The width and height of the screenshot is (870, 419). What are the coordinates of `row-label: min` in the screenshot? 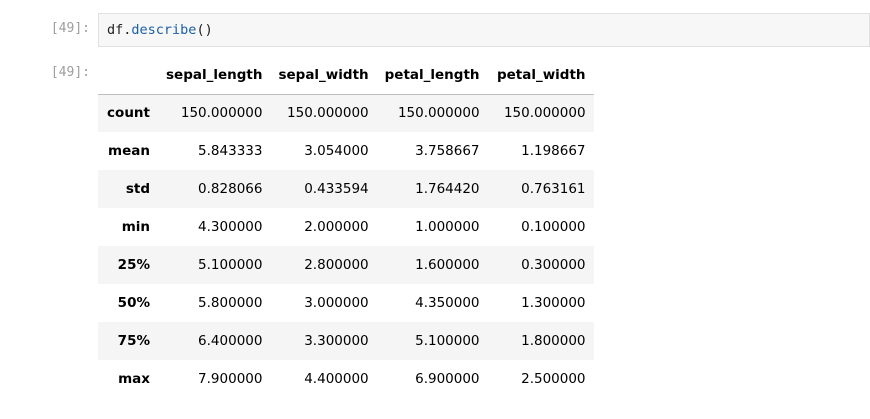 It's located at (135, 227).